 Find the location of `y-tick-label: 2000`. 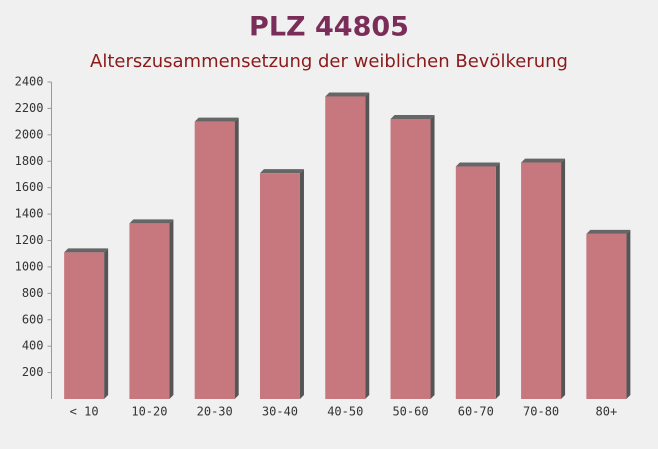

y-tick-label: 2000 is located at coordinates (29, 134).